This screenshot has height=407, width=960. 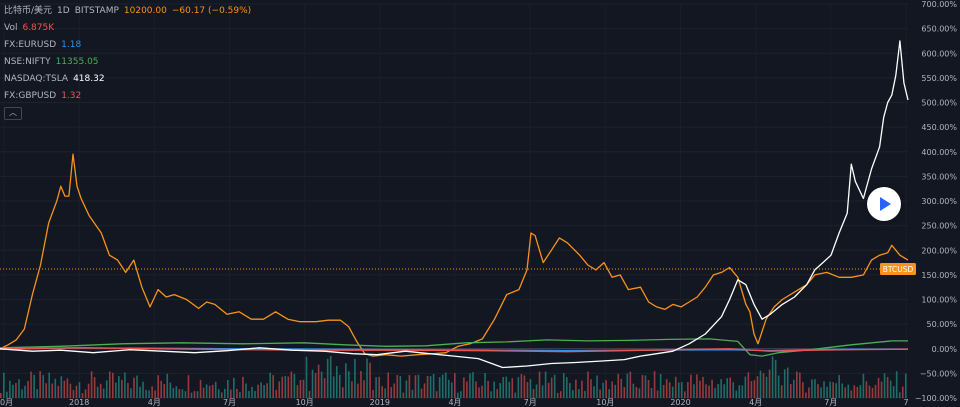 I want to click on legend-collapse-button: ︿, so click(x=13, y=113).